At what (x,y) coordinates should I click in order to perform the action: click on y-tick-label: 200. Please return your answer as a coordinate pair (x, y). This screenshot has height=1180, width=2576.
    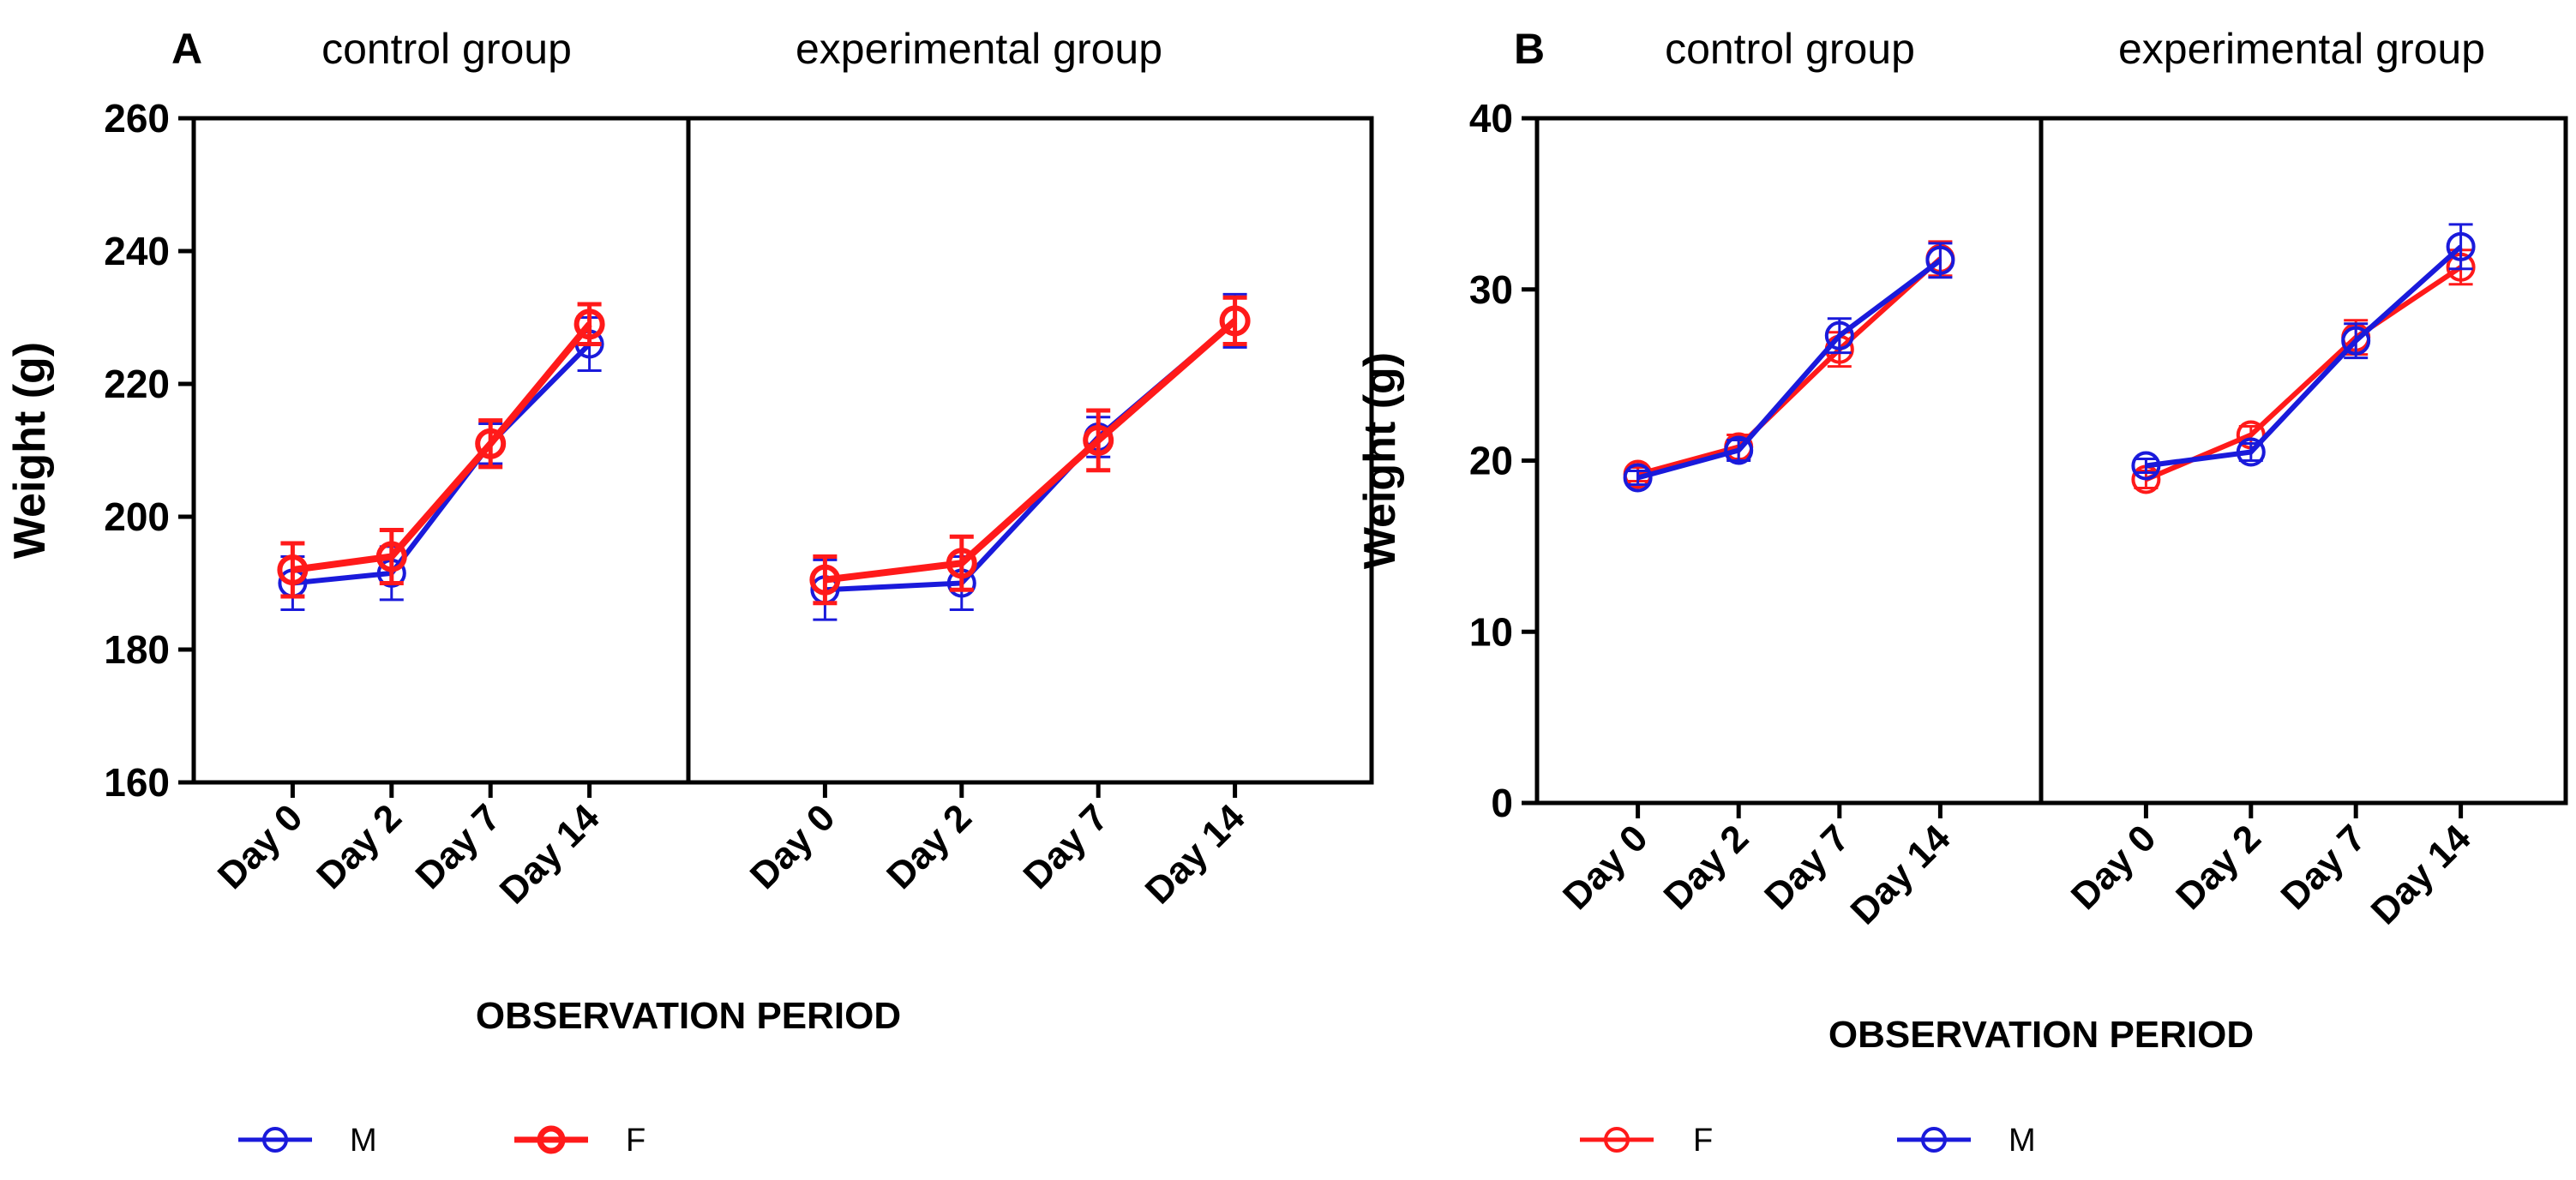
    Looking at the image, I should click on (137, 516).